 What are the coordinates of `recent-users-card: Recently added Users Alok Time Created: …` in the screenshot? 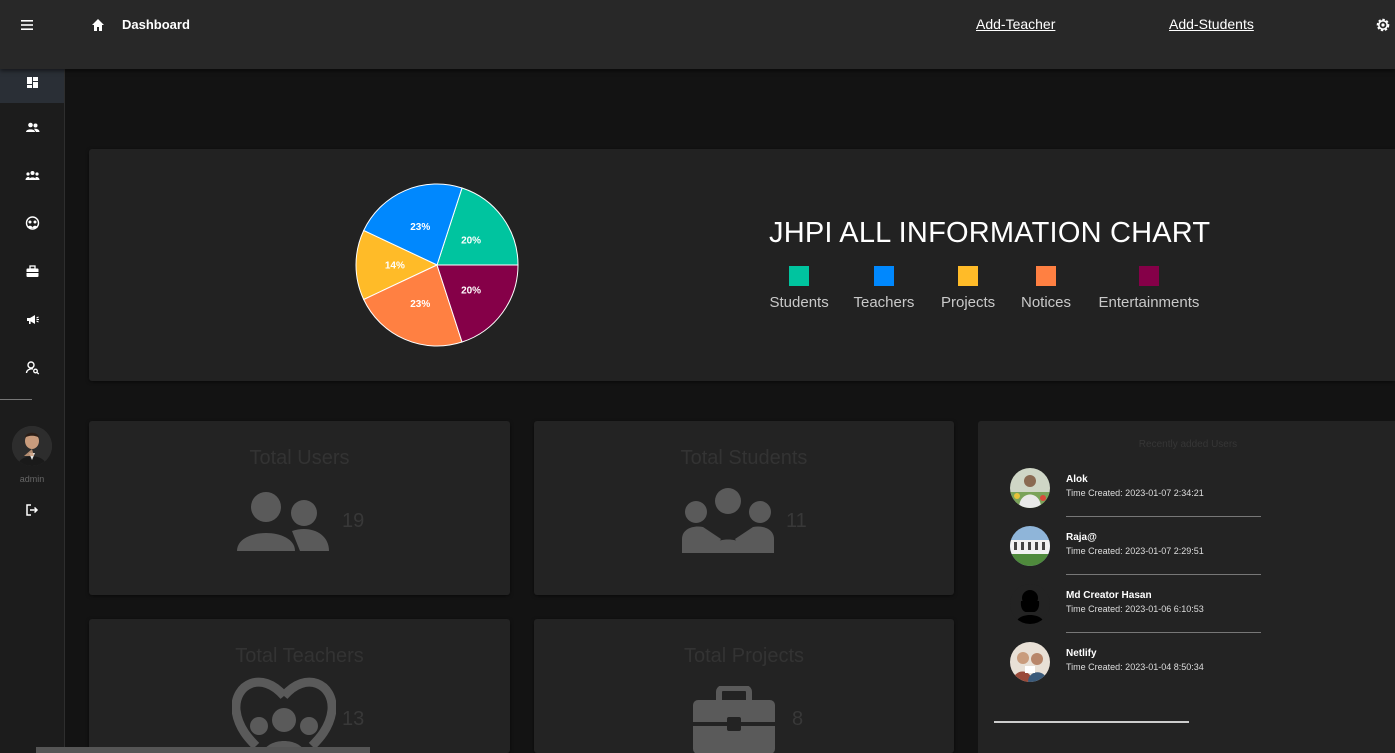 It's located at (1186, 587).